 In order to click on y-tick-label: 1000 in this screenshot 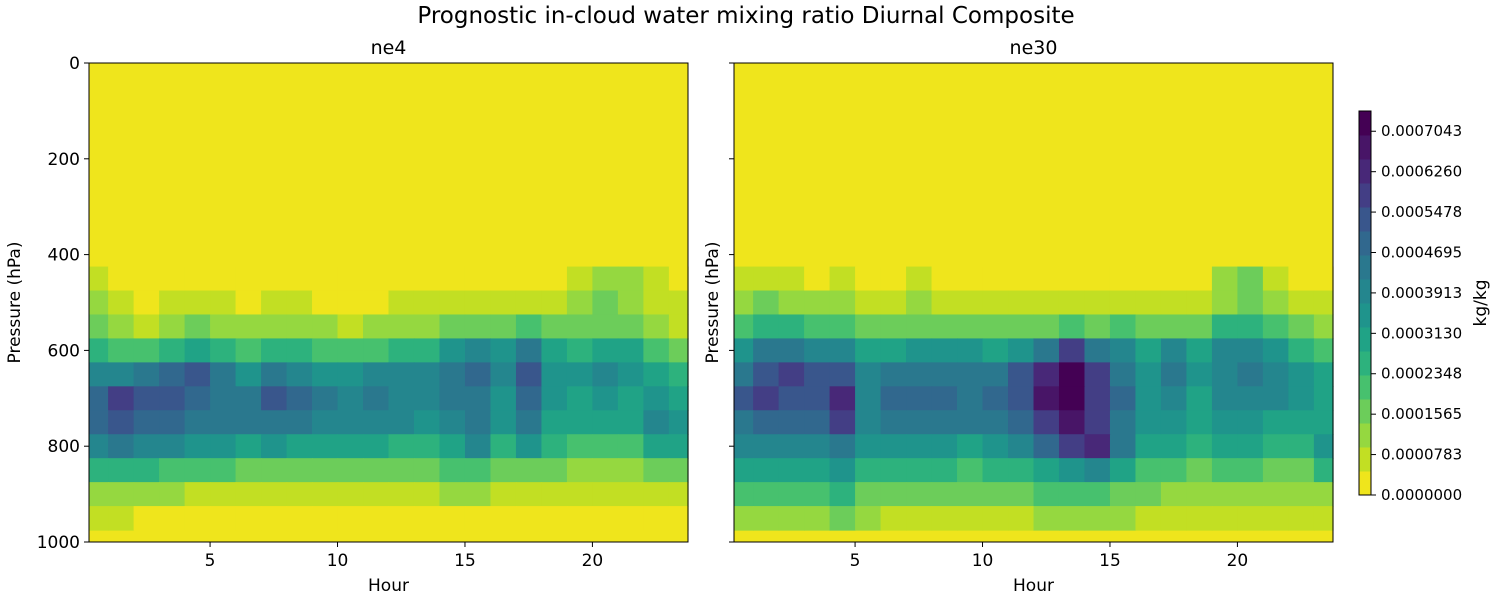, I will do `click(58, 543)`.